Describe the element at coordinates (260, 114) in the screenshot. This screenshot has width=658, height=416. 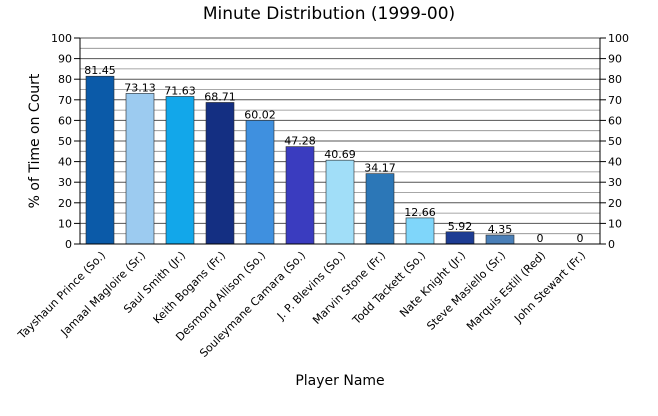
I see `data-label: 60.02` at that location.